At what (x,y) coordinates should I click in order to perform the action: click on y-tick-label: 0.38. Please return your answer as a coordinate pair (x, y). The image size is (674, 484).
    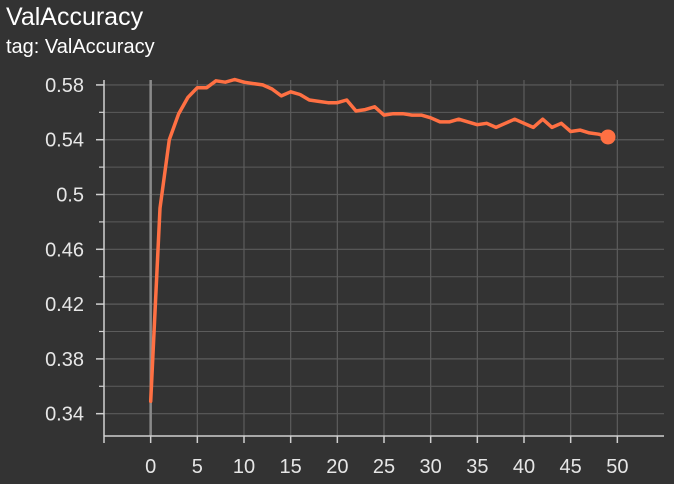
    Looking at the image, I should click on (64, 360).